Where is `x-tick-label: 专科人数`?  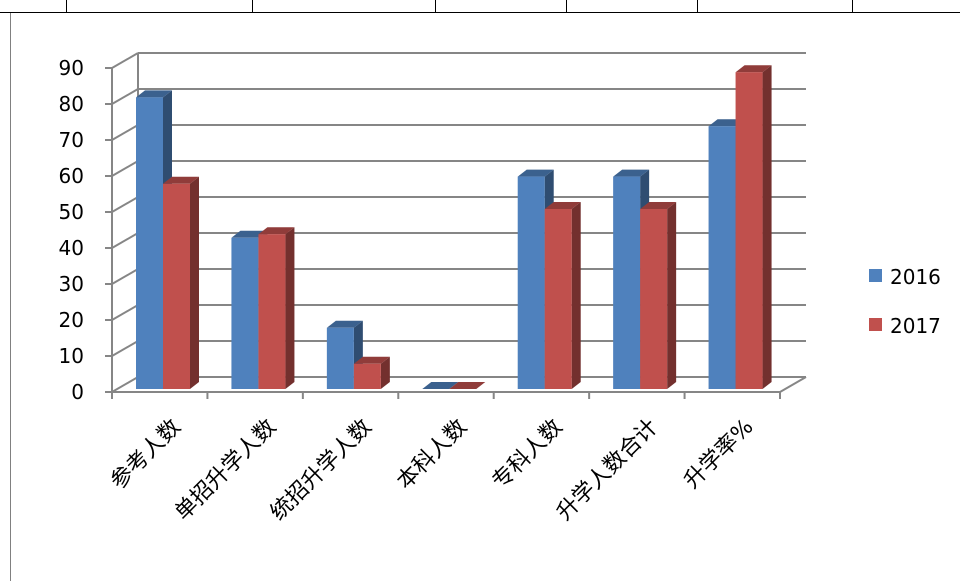 x-tick-label: 专科人数 is located at coordinates (528, 455).